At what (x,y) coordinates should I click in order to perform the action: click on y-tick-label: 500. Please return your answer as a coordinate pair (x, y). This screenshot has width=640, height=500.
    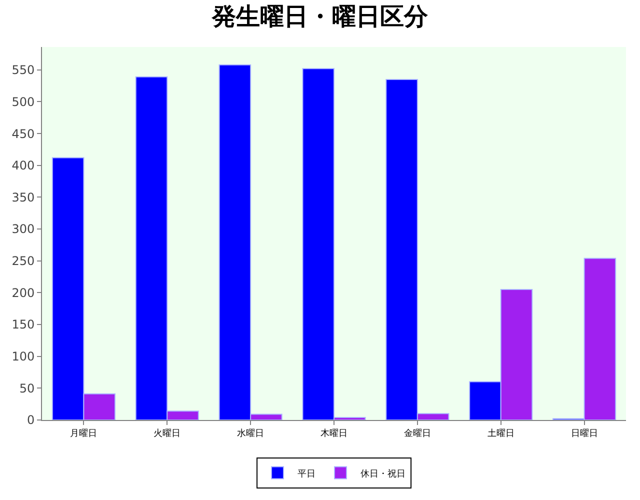
    Looking at the image, I should click on (23, 101).